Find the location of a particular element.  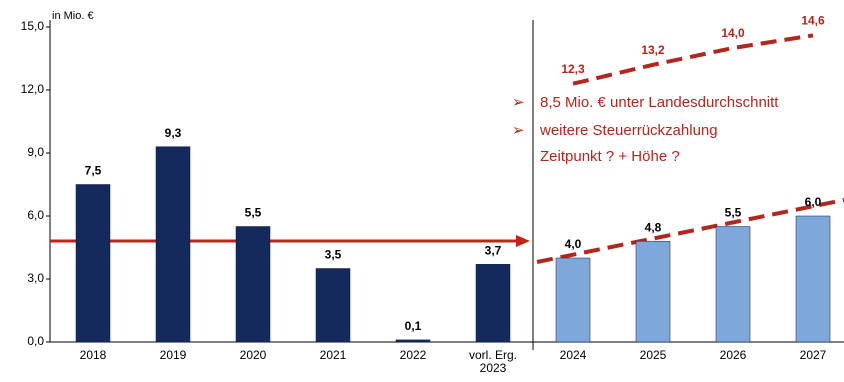

trend-label: 14,6 is located at coordinates (813, 21).